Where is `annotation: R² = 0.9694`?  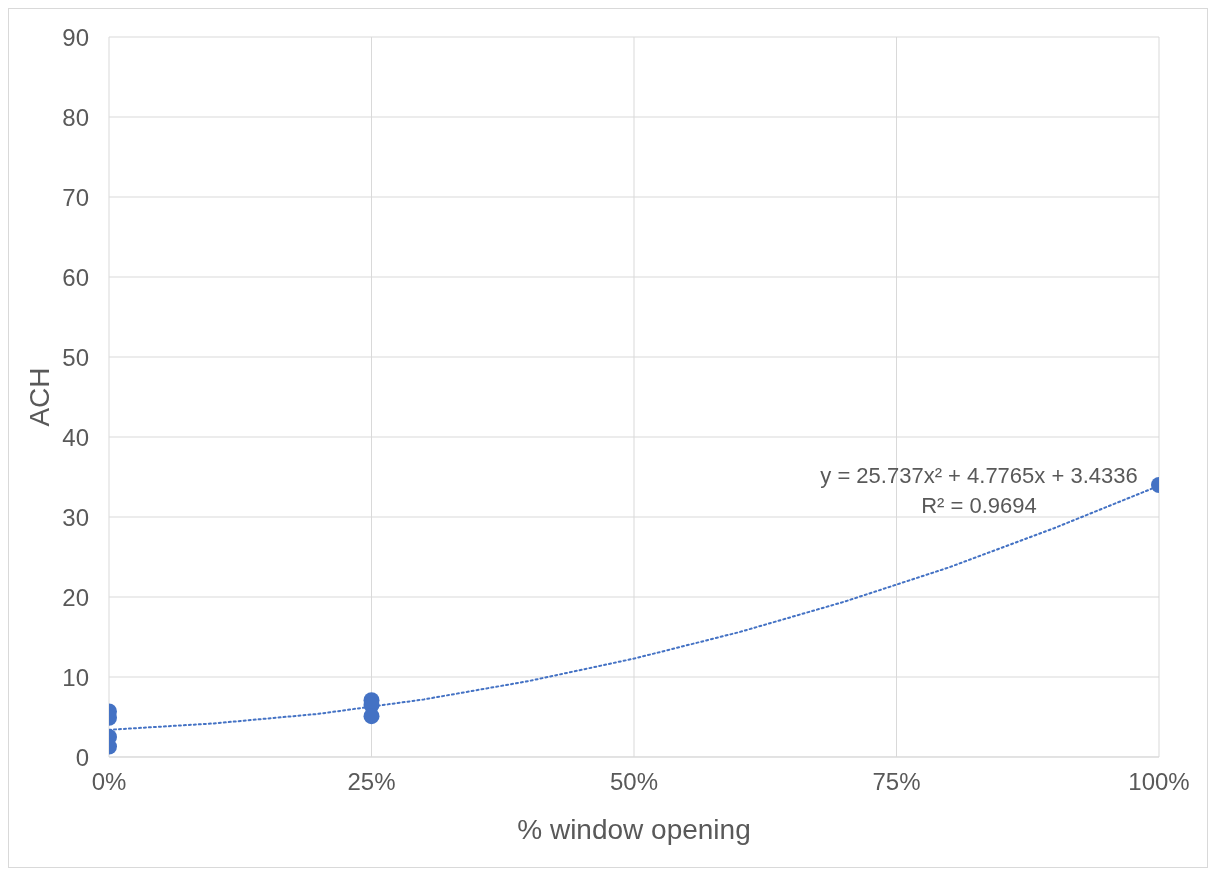
annotation: R² = 0.9694 is located at coordinates (979, 506).